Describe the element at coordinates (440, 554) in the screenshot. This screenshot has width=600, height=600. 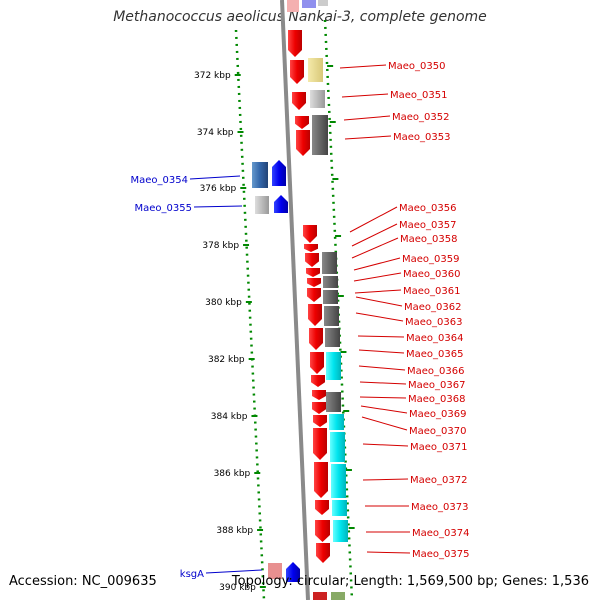
I see `gene-label: Maeo_0375` at that location.